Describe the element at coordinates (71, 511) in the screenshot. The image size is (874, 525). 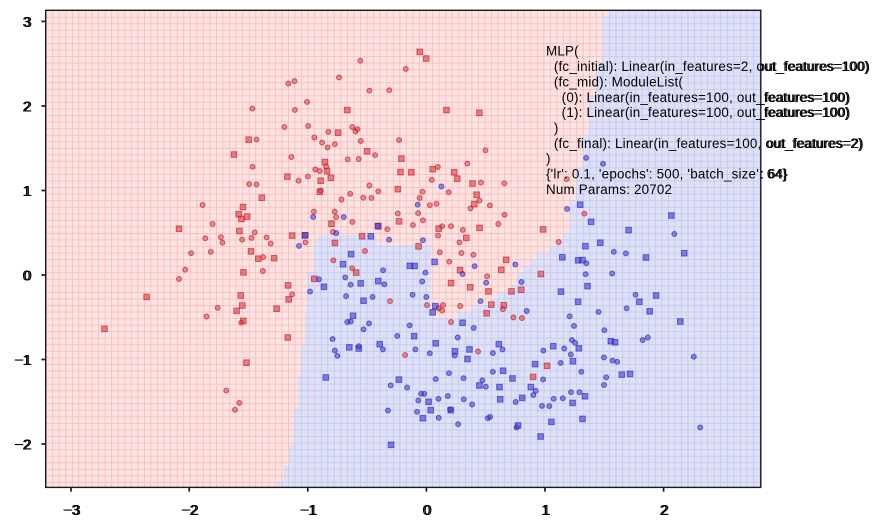
I see `svg-text: −3` at that location.